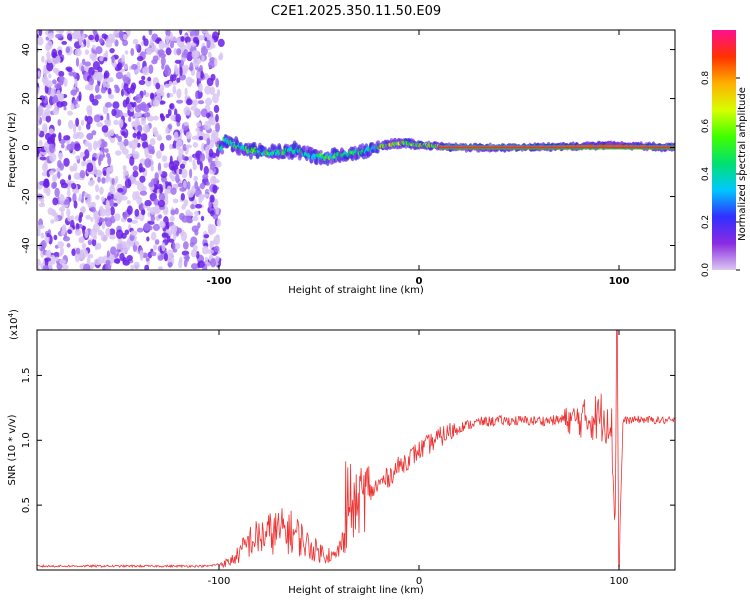  Describe the element at coordinates (356, 590) in the screenshot. I see `snr-x-label: Height of straight line (km)` at that location.